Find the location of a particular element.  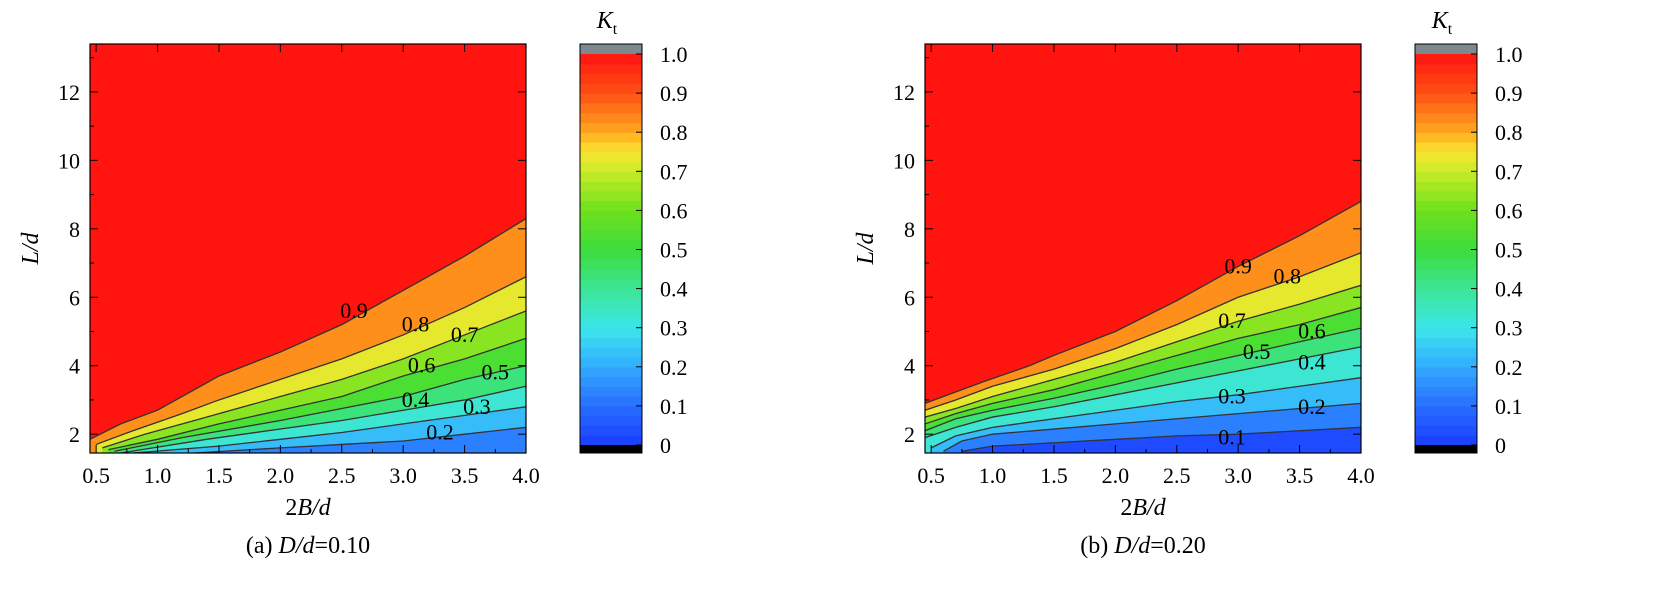

colorbar-tick-label: 0.3 is located at coordinates (674, 328).